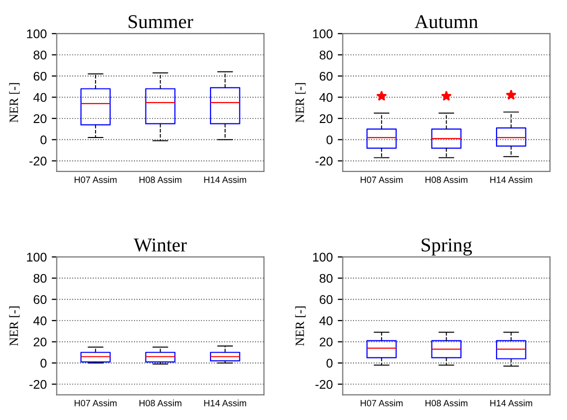  Describe the element at coordinates (447, 247) in the screenshot. I see `chart-title: Spring` at that location.